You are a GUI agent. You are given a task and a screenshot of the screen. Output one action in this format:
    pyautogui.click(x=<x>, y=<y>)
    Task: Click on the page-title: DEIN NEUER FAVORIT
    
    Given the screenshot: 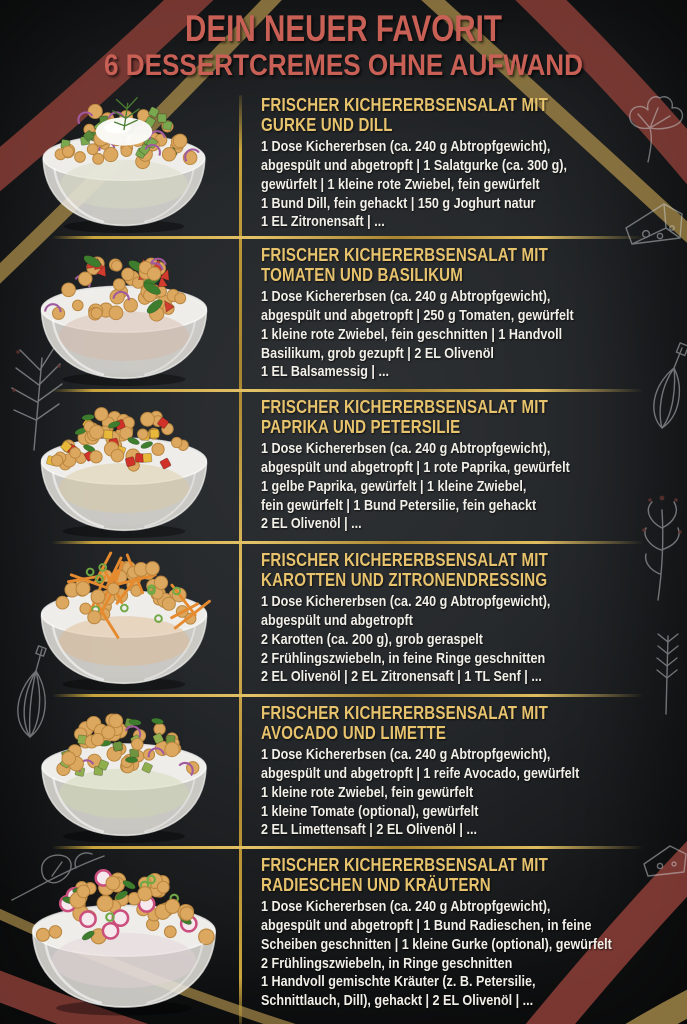 What is the action you would take?
    pyautogui.click(x=343, y=28)
    